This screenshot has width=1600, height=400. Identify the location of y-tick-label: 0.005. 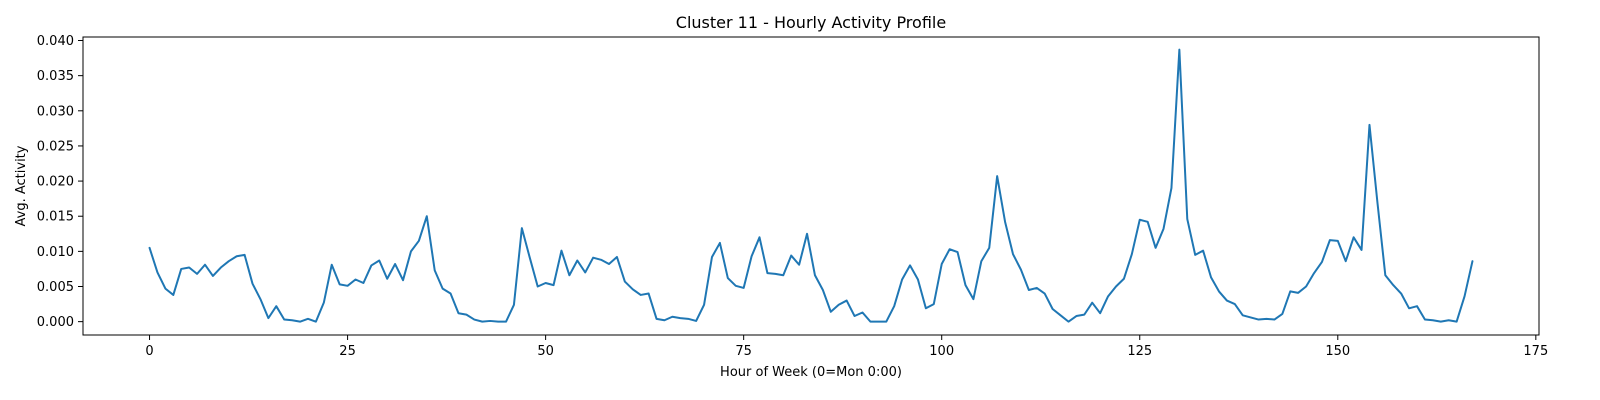
(55, 287).